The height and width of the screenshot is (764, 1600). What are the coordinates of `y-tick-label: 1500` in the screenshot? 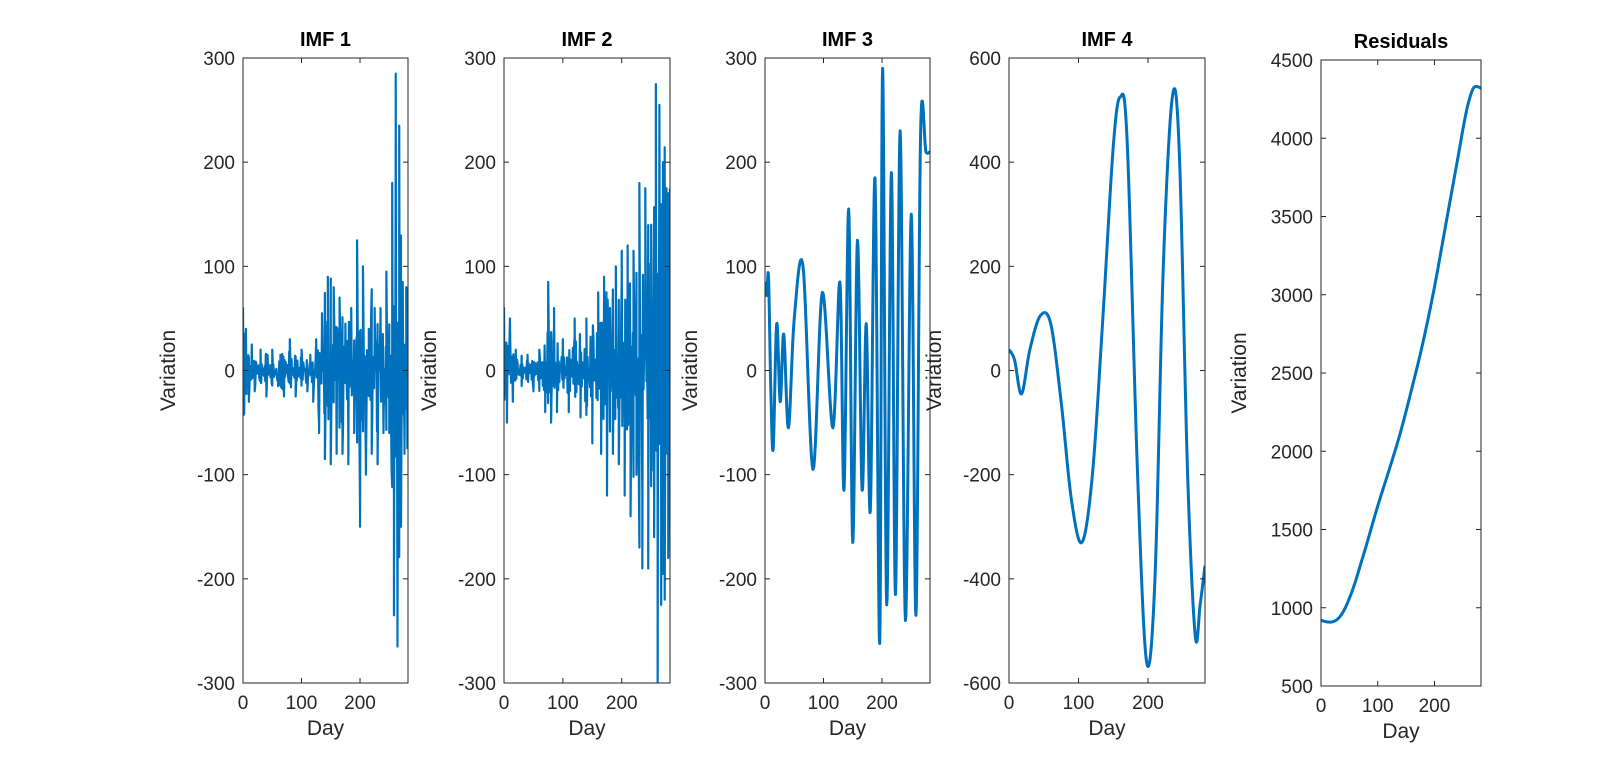 It's located at (1292, 531).